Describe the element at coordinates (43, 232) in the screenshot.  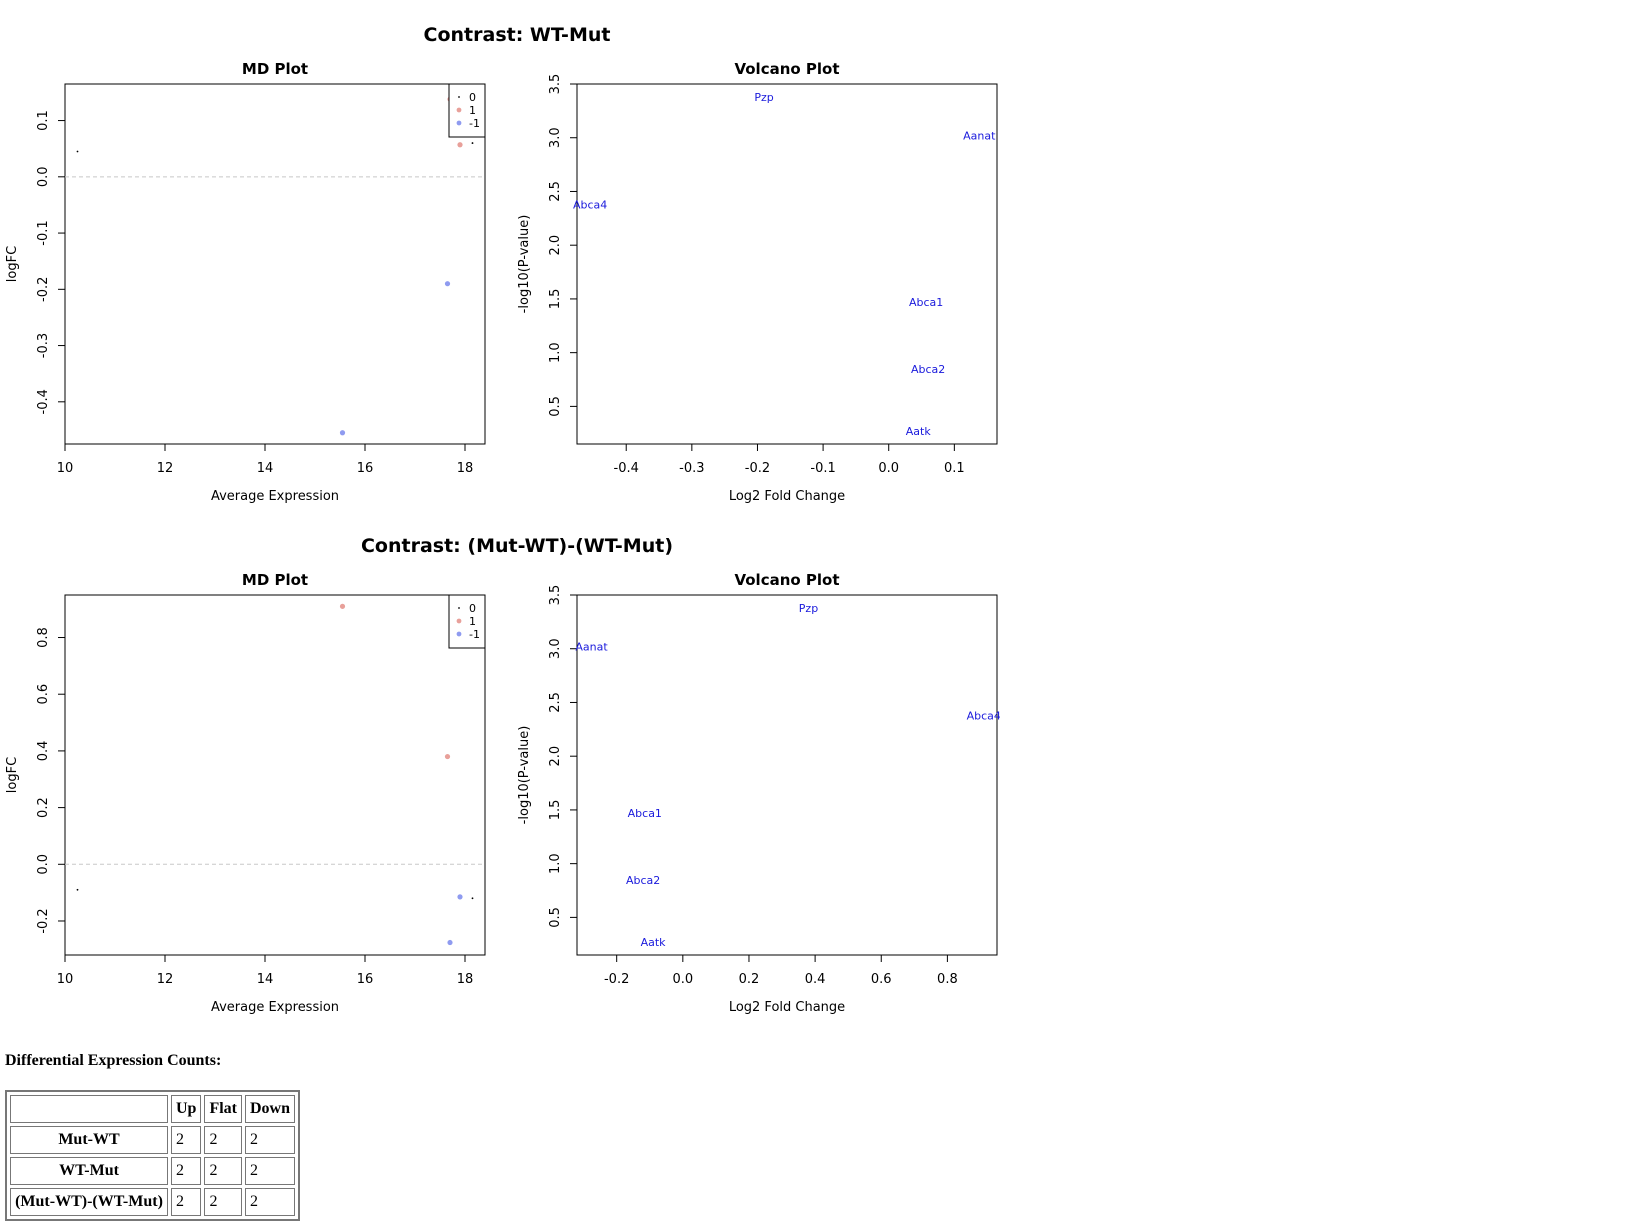
I see `y-tick-label: -0.1` at that location.